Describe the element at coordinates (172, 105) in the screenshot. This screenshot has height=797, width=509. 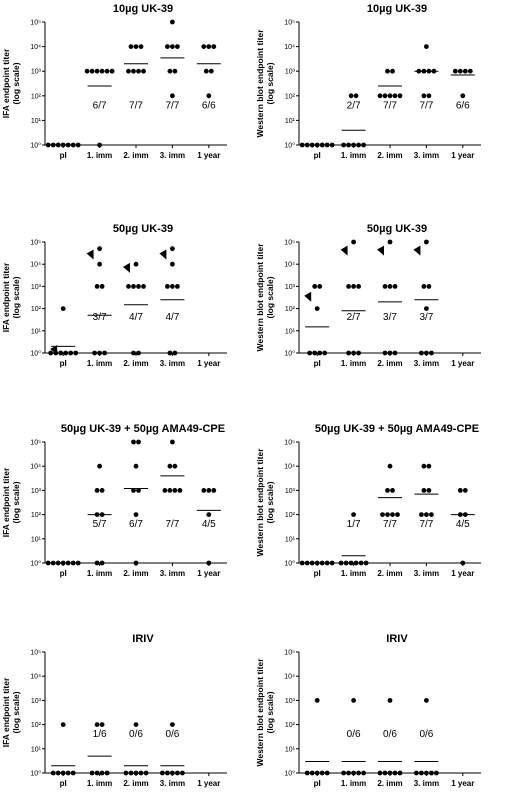
I see `responder-fraction: 7/7` at that location.